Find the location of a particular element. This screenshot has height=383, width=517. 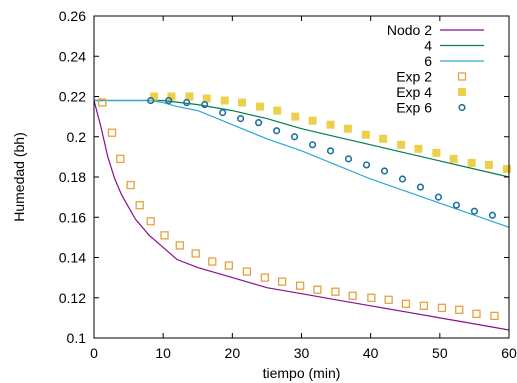

x-axis-title: tiempo (min) is located at coordinates (302, 373).